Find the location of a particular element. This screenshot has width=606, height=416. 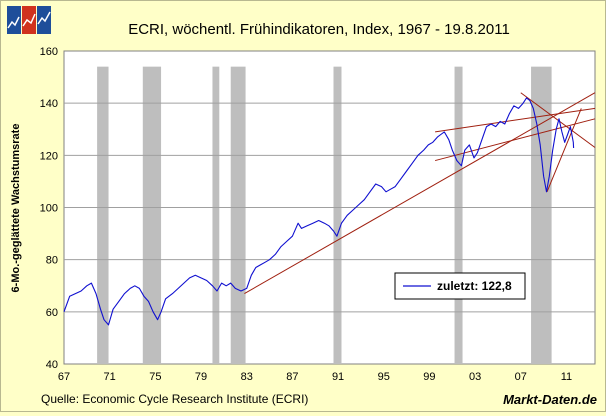

x-tick-79: 79 is located at coordinates (201, 377).